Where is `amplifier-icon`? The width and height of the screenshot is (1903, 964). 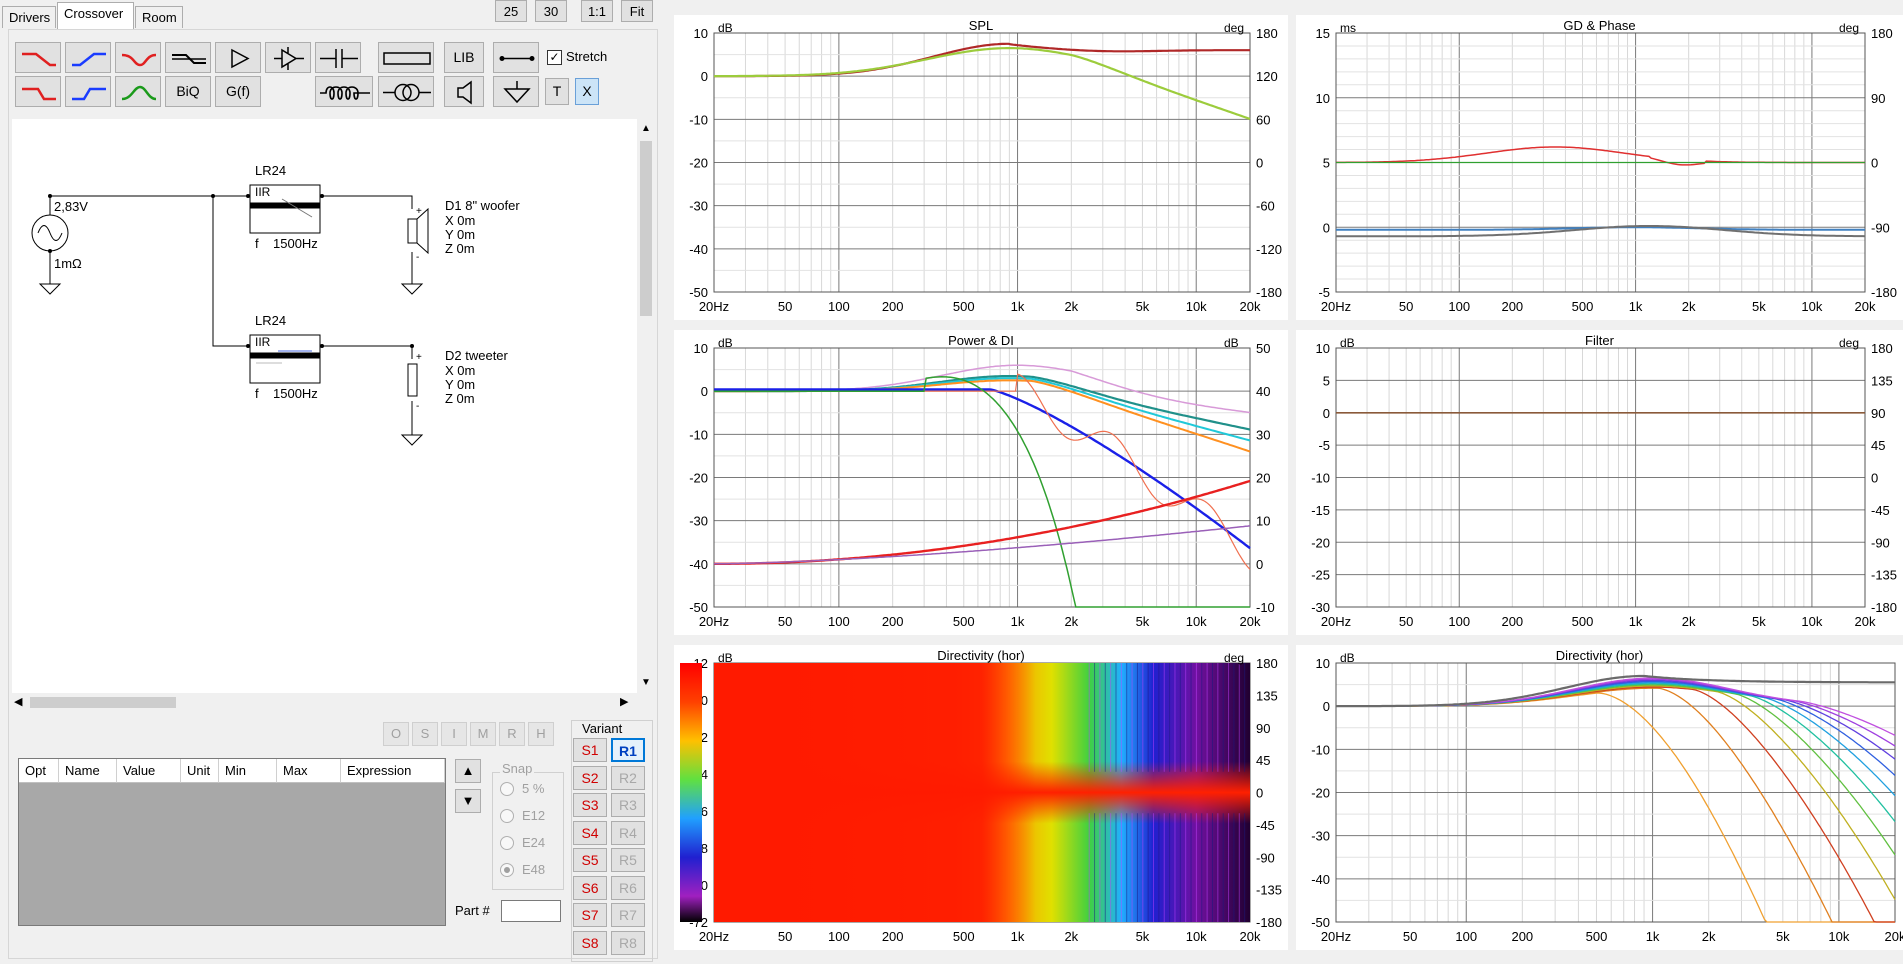 amplifier-icon is located at coordinates (240, 58).